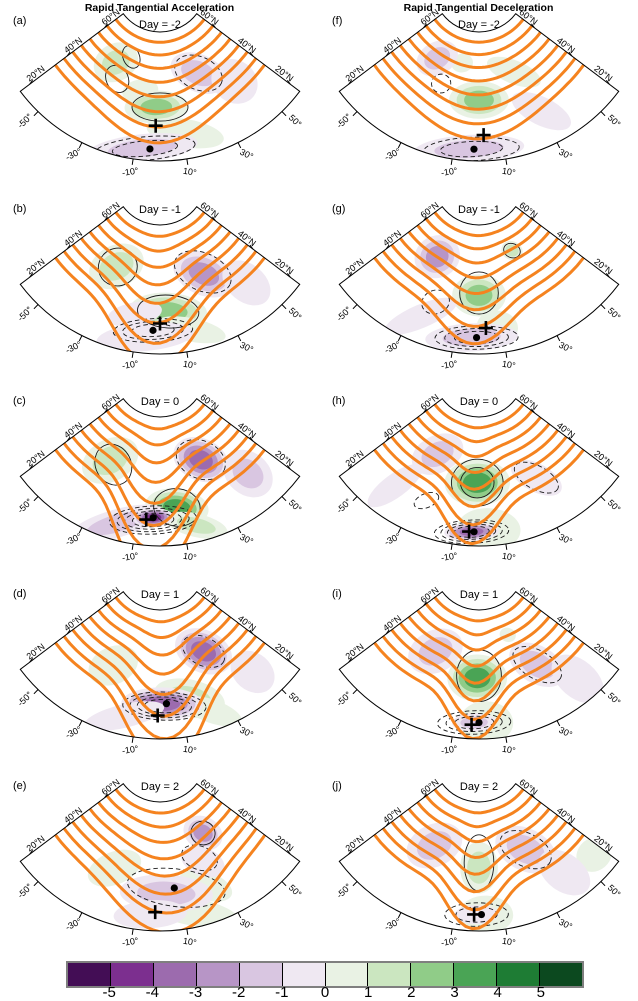 The height and width of the screenshot is (1001, 638). I want to click on colorbar-tick-label: 4, so click(497, 992).